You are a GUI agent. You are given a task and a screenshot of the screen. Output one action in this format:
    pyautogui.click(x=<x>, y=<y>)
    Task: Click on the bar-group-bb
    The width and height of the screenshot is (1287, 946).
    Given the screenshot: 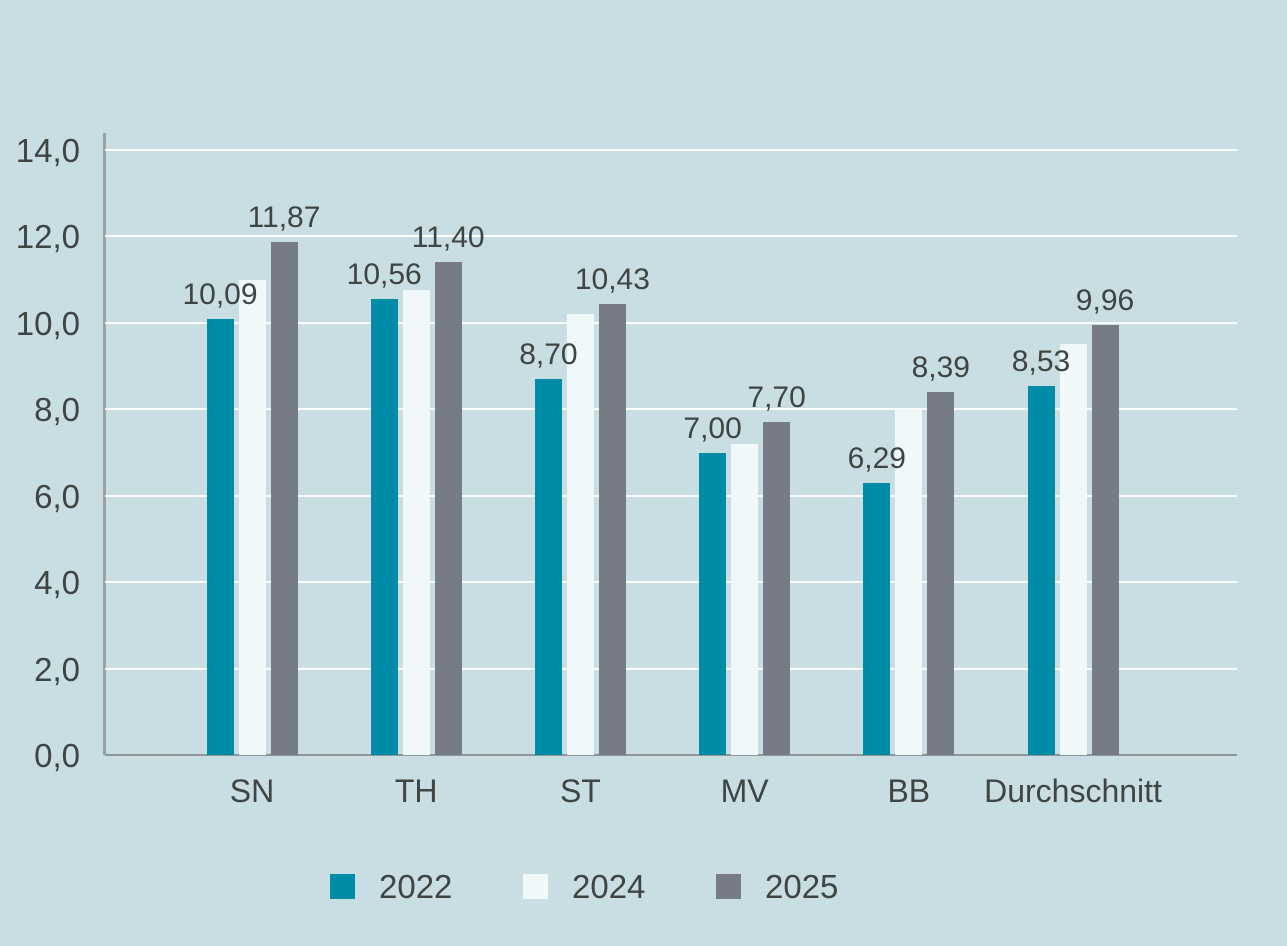 What is the action you would take?
    pyautogui.click(x=909, y=573)
    